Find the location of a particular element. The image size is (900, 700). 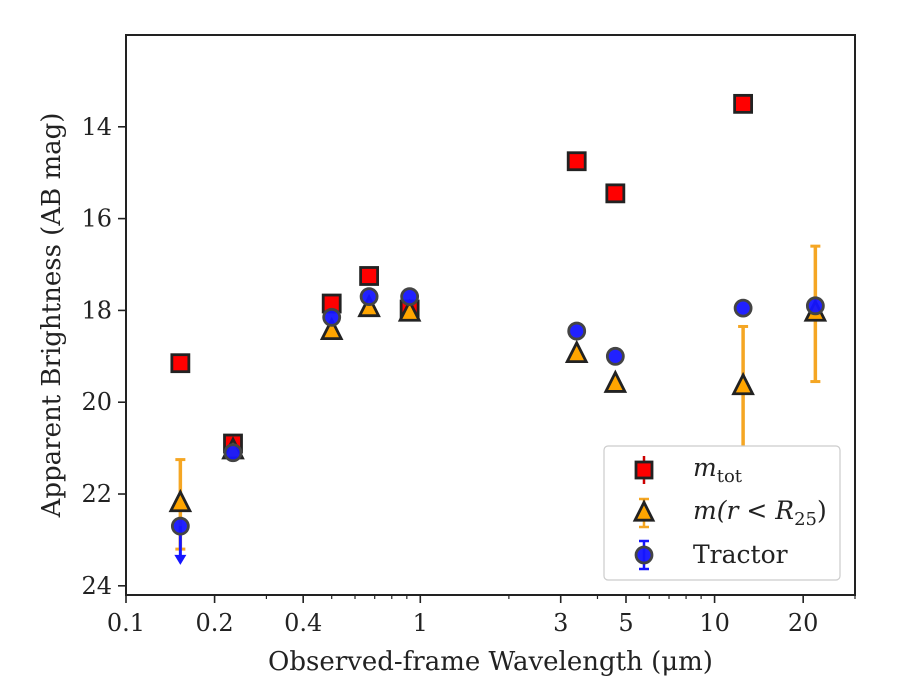

x-tick-label: 5 is located at coordinates (625, 623).